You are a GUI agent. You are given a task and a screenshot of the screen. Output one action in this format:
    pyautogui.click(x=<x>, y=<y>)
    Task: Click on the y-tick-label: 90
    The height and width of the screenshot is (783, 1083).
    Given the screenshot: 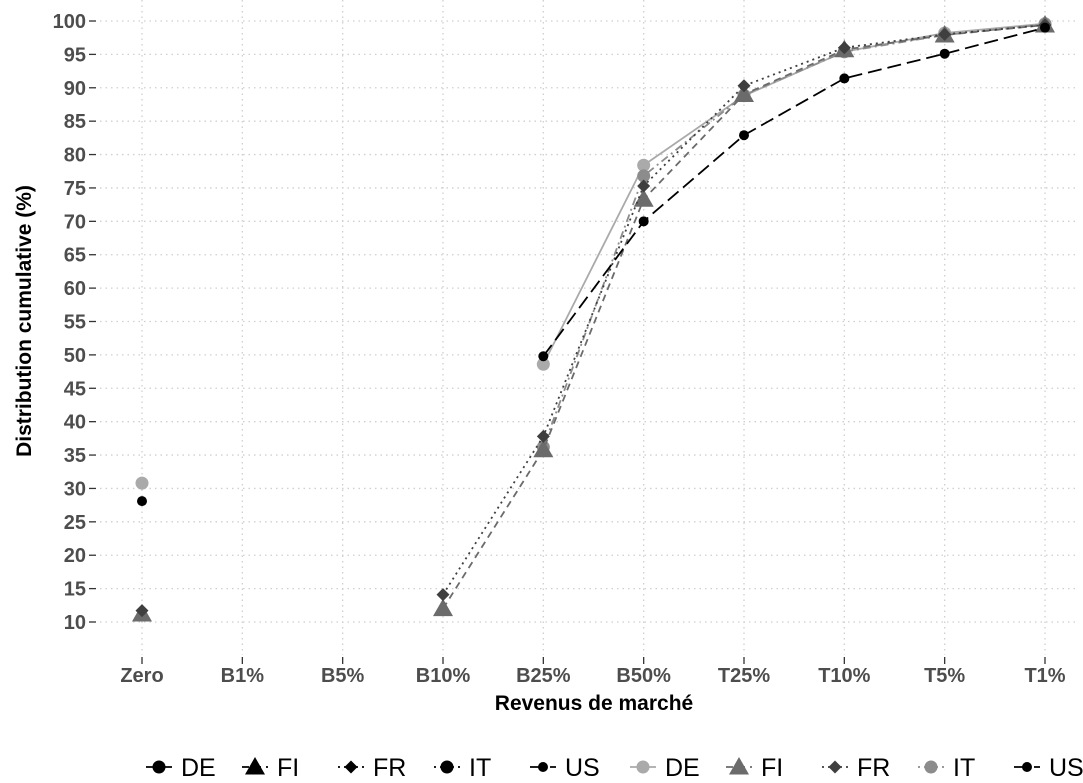 What is the action you would take?
    pyautogui.click(x=75, y=89)
    